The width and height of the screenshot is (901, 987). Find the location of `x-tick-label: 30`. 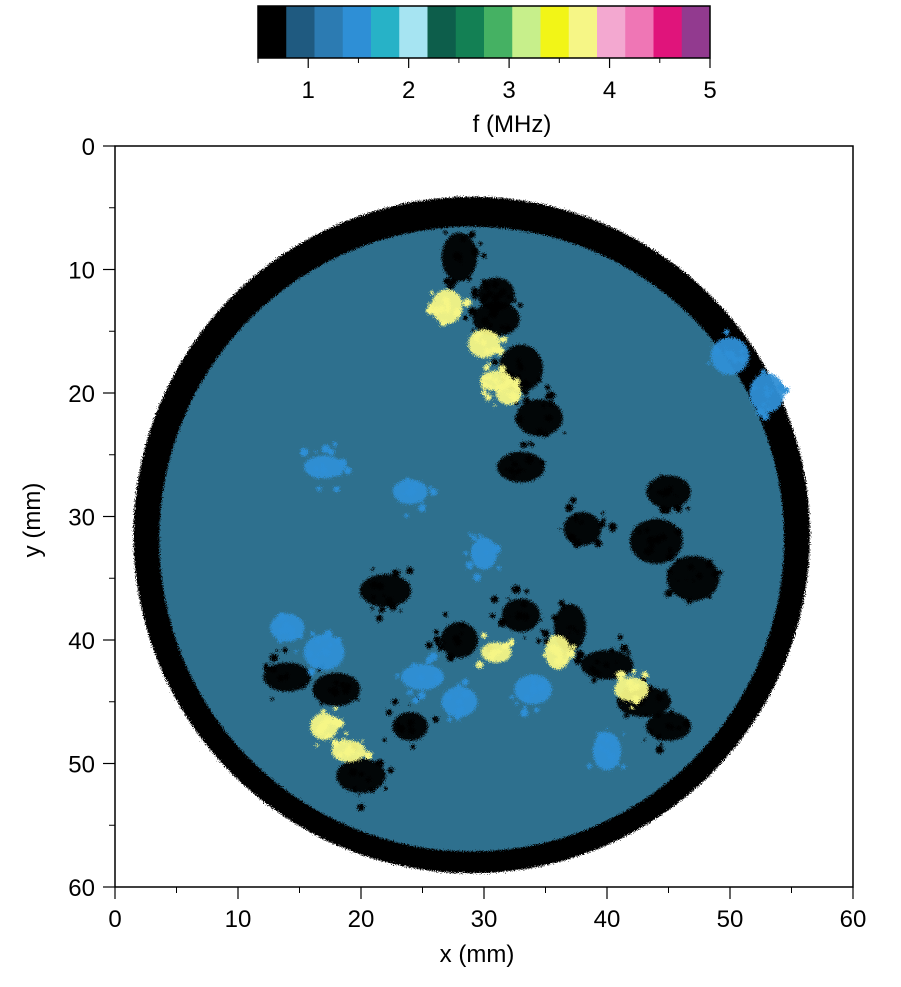

x-tick-label: 30 is located at coordinates (484, 919).